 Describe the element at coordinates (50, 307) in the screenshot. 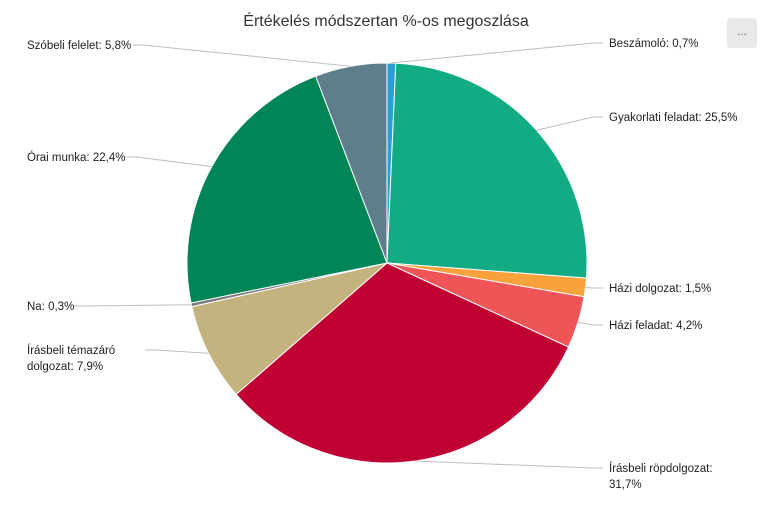

I see `slice-label: Na: 0,3%` at that location.